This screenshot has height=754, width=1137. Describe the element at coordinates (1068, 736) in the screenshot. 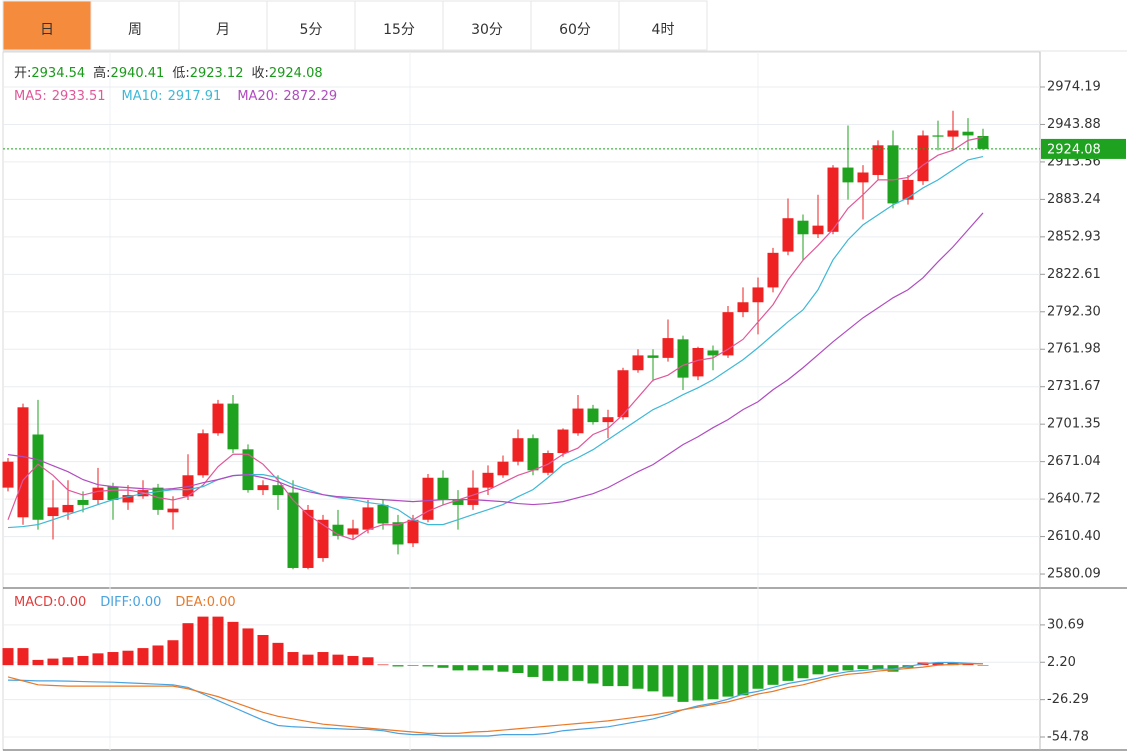

I see `y-tick-label: -54.78` at that location.